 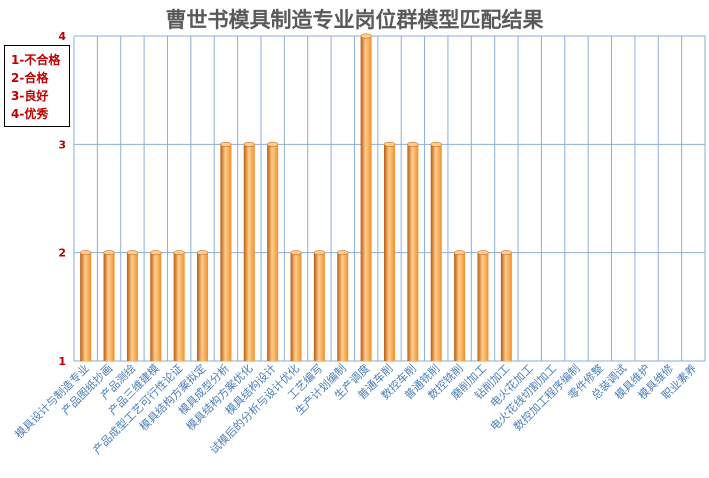 I want to click on legend: 1-不合格 2-合格 3-良好 4-优秀, so click(x=37, y=86).